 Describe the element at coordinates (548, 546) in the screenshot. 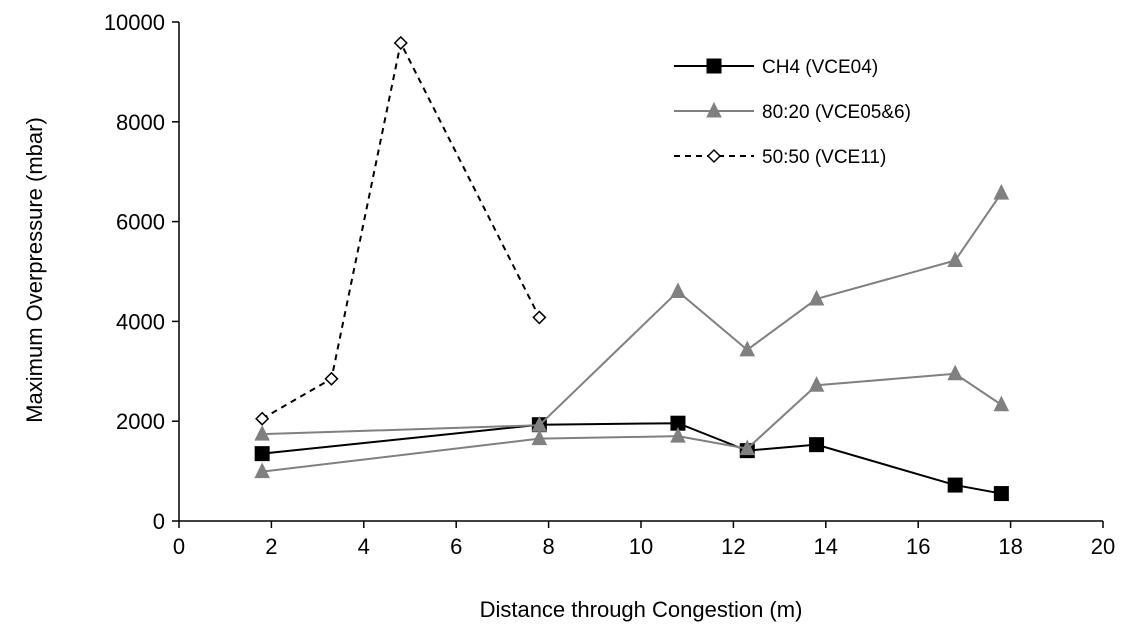

I see `x-tick-label: 8` at that location.